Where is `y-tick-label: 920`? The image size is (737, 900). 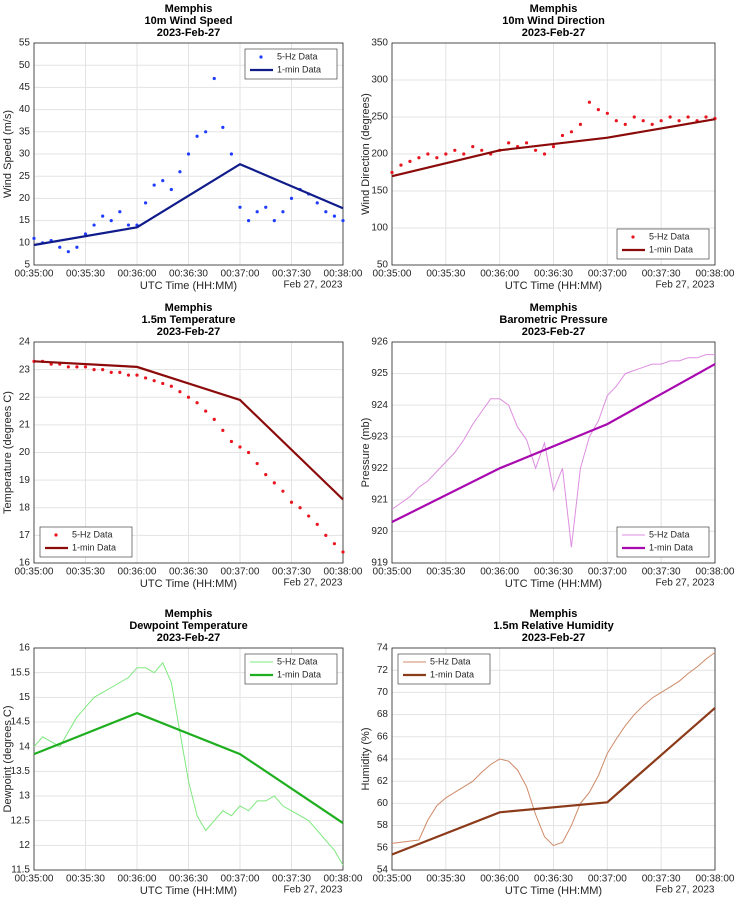 y-tick-label: 920 is located at coordinates (379, 531).